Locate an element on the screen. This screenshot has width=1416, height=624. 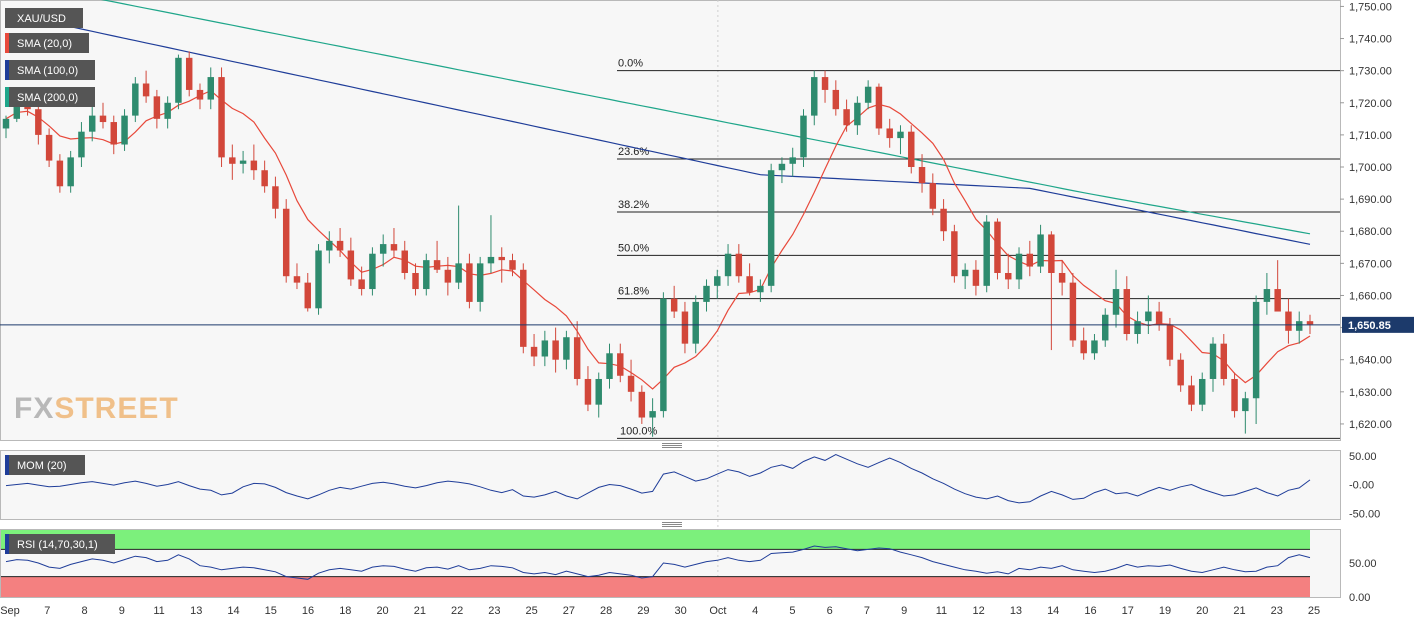
resize-handle-icon is located at coordinates (672, 445).